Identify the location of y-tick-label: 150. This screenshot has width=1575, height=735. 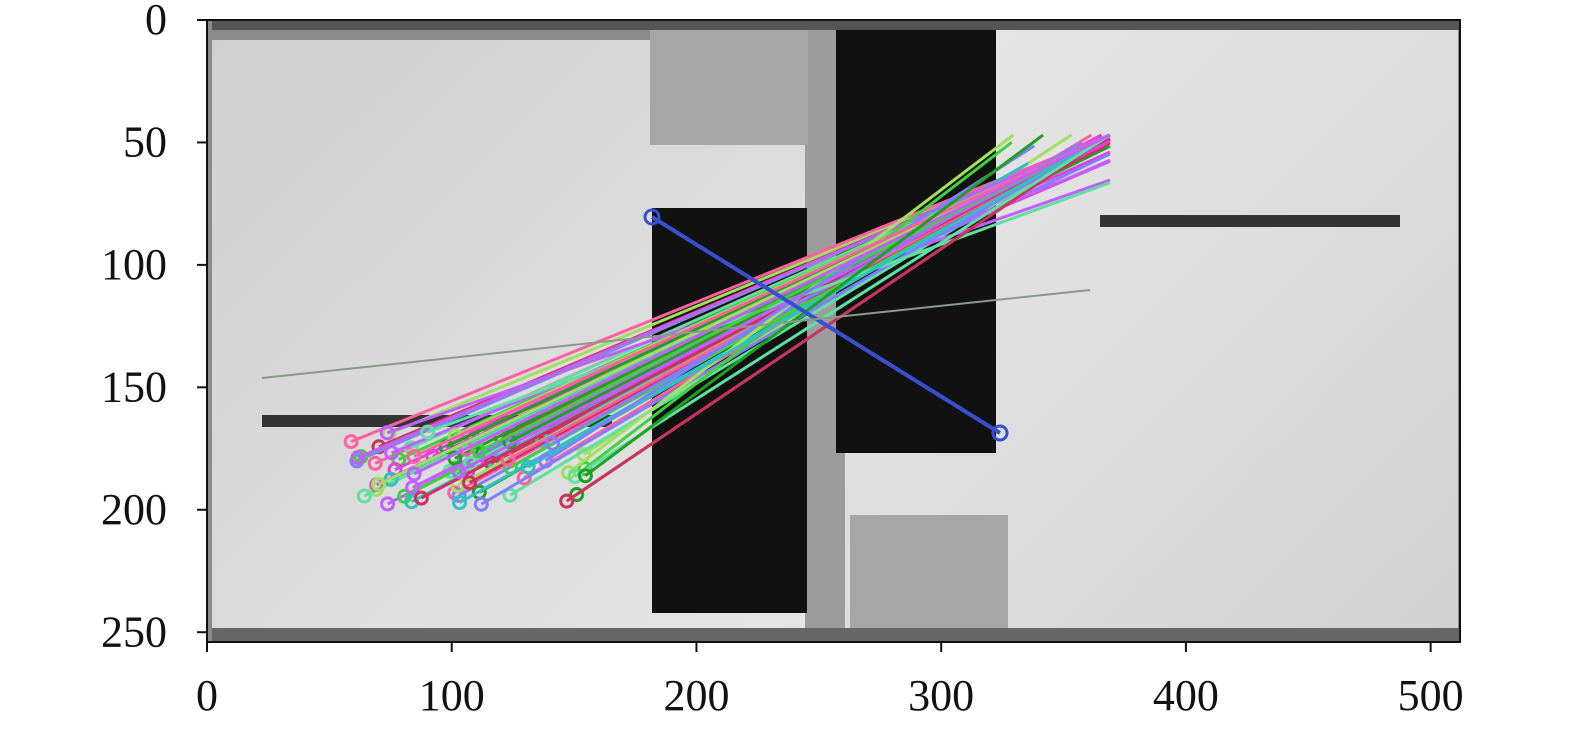
(134, 386).